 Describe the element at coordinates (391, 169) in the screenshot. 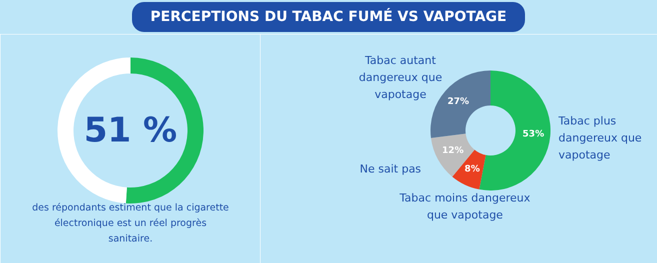

I see `slice-label: Ne sait pas` at that location.